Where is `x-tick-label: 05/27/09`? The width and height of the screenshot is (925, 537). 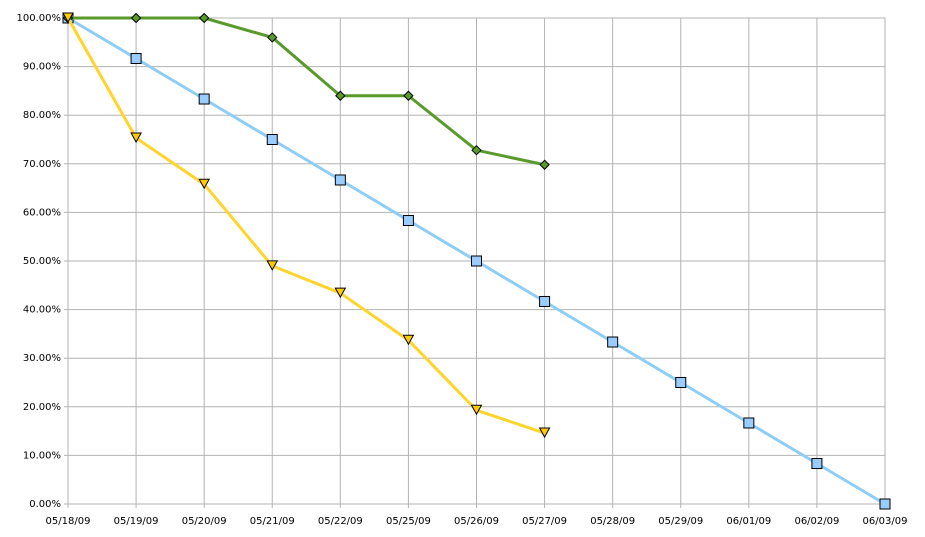
x-tick-label: 05/27/09 is located at coordinates (544, 521).